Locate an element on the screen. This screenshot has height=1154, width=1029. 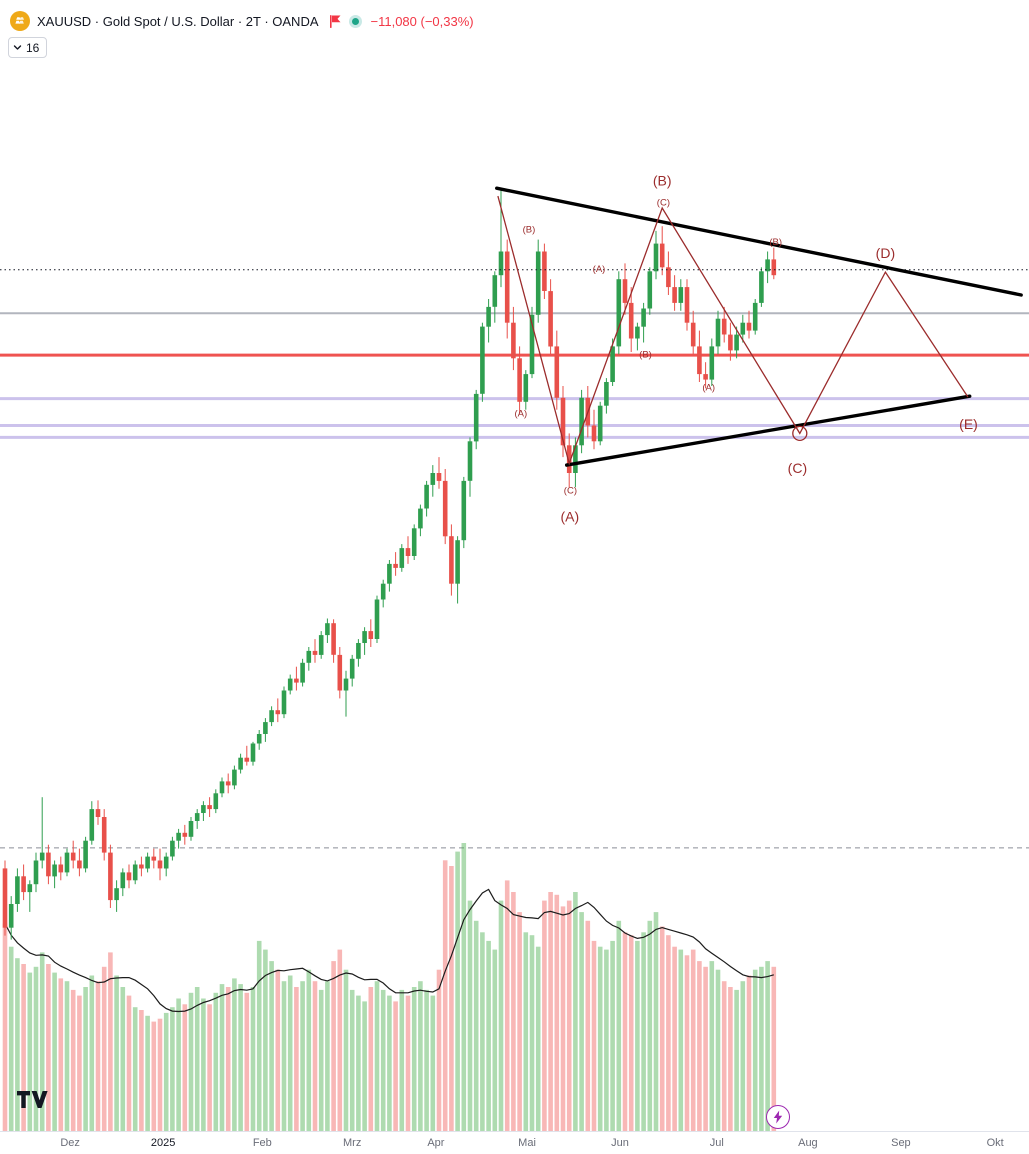
time-axis-label: Okt is located at coordinates (995, 1143).